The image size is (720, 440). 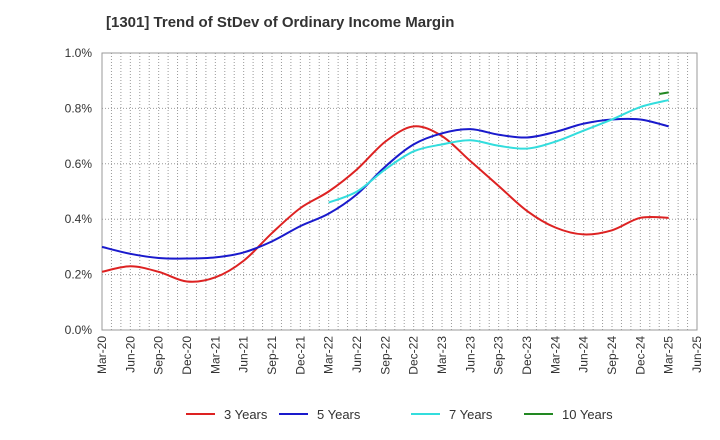 I want to click on y-tick-label: 1.0%, so click(x=79, y=53).